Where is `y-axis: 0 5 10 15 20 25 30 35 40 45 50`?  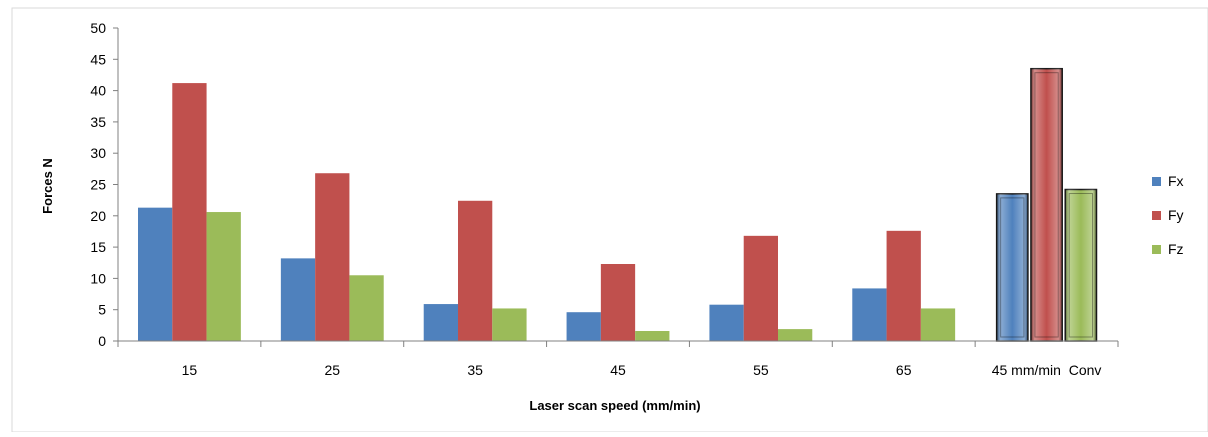
y-axis: 0 5 10 15 20 25 30 35 40 45 50 is located at coordinates (104, 184).